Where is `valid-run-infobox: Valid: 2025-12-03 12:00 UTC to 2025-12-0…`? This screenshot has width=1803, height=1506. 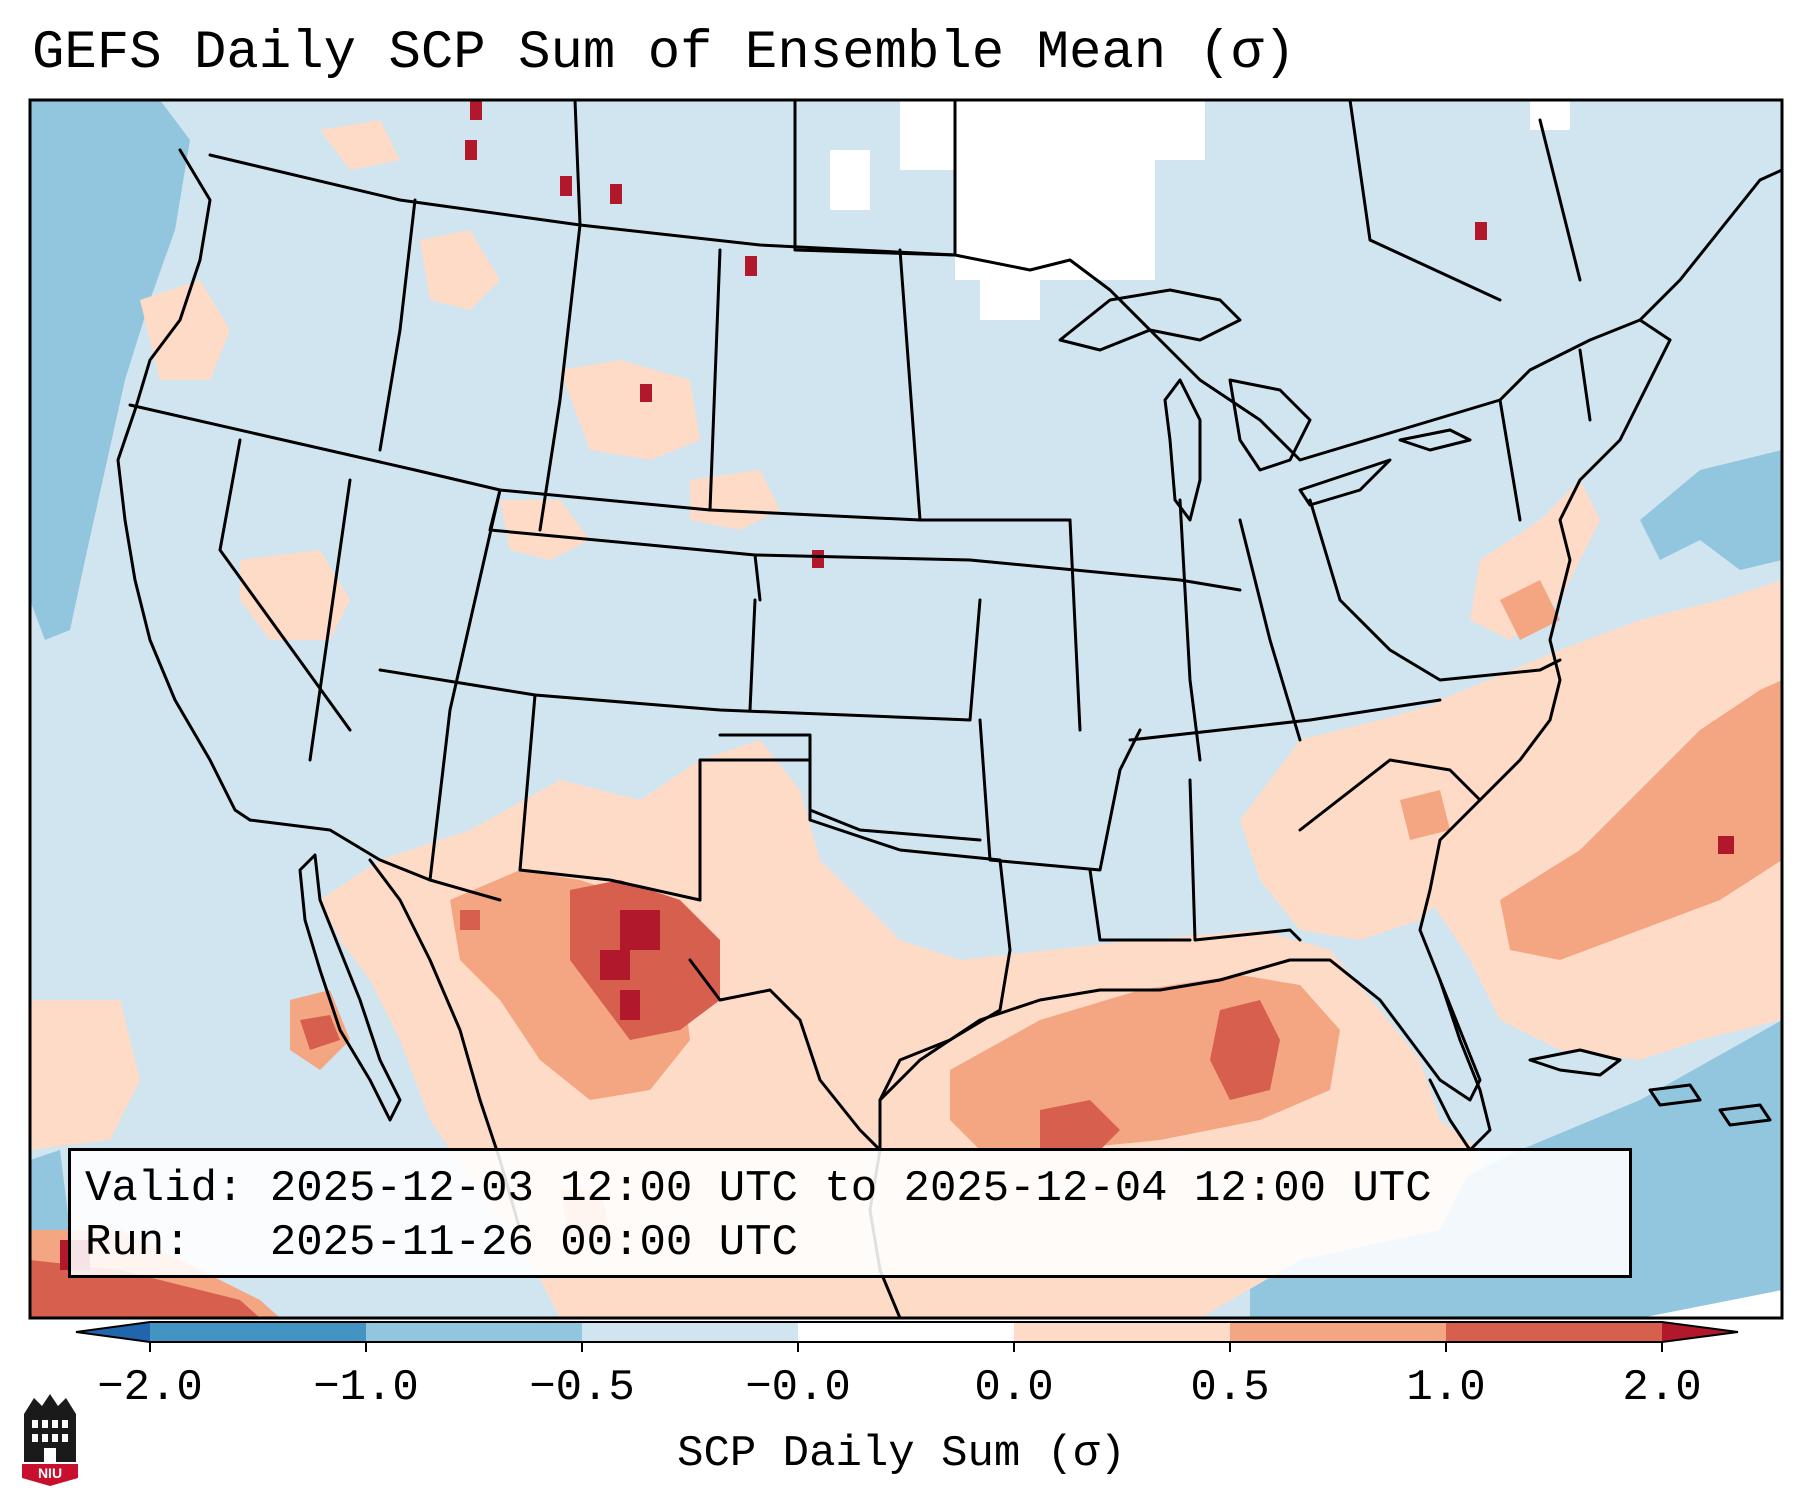 valid-run-infobox: Valid: 2025-12-03 12:00 UTC to 2025-12-0… is located at coordinates (850, 1213).